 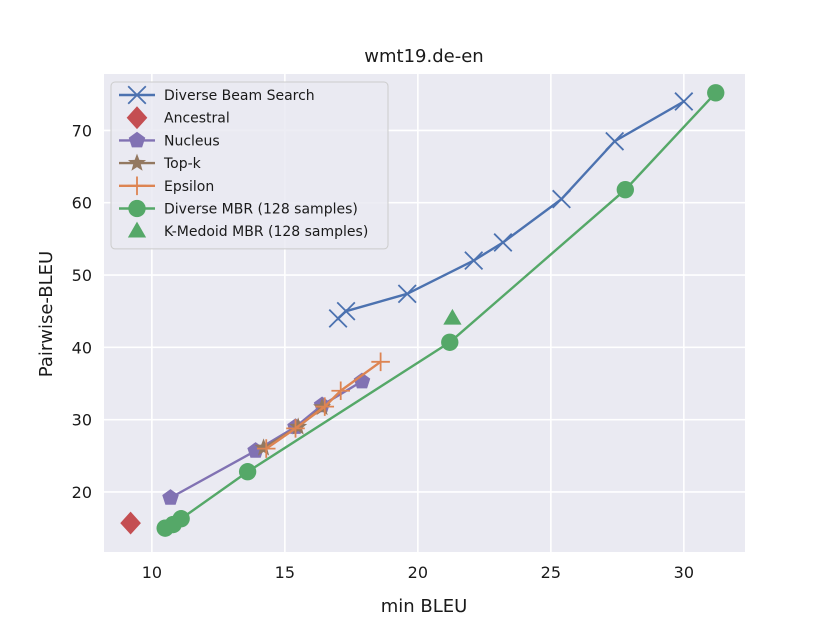 I want to click on legend-entry: Top-k, so click(x=160, y=162).